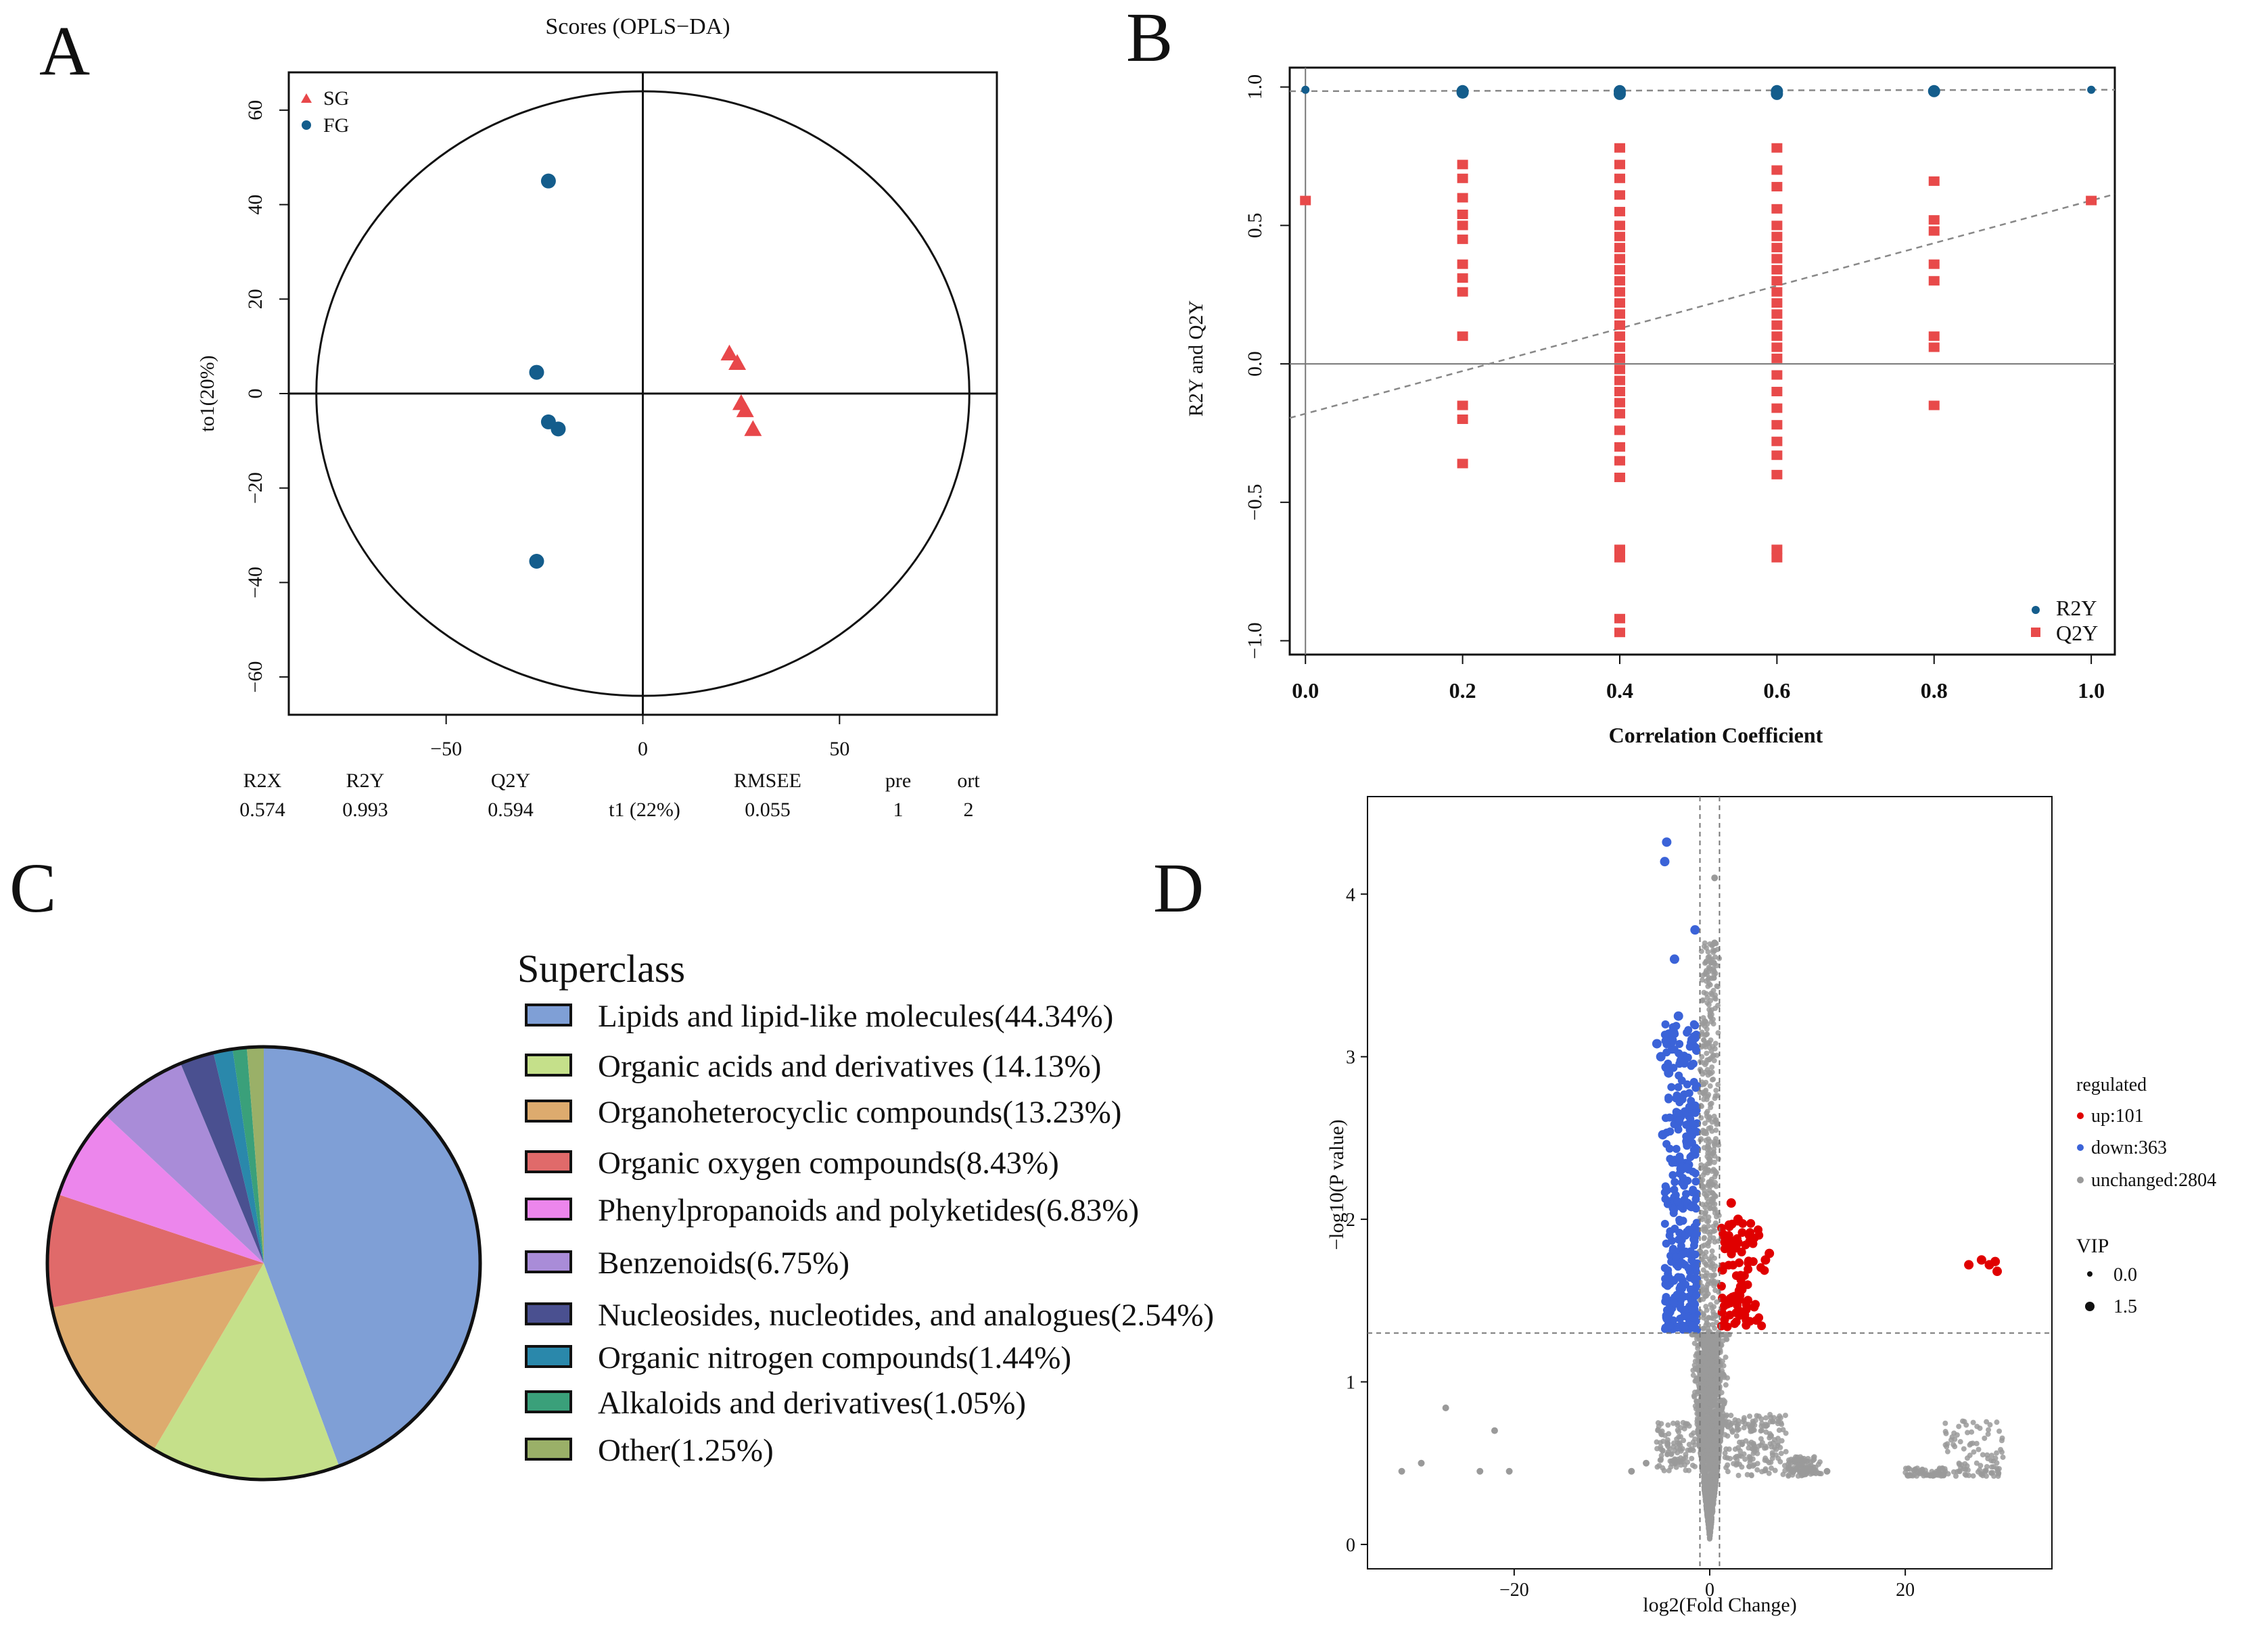 The width and height of the screenshot is (2244, 1652). Describe the element at coordinates (643, 749) in the screenshot. I see `x-tick-label: 0` at that location.